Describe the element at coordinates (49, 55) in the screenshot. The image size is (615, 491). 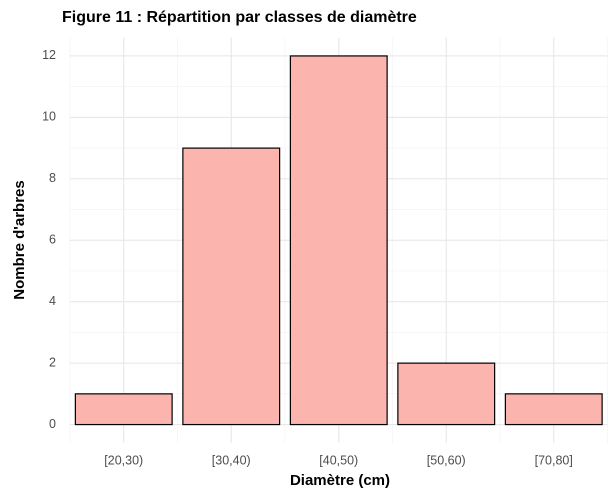
I see `y-tick-label: 12` at that location.